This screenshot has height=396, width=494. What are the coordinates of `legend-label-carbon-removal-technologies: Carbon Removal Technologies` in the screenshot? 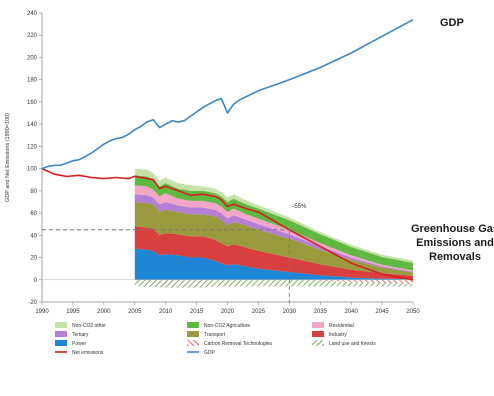 It's located at (238, 344).